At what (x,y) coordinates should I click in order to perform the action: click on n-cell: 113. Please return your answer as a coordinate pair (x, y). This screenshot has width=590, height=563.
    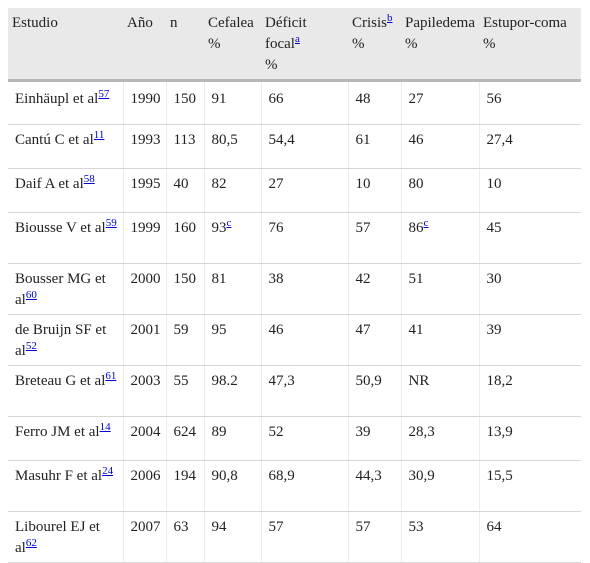
    Looking at the image, I should click on (185, 146).